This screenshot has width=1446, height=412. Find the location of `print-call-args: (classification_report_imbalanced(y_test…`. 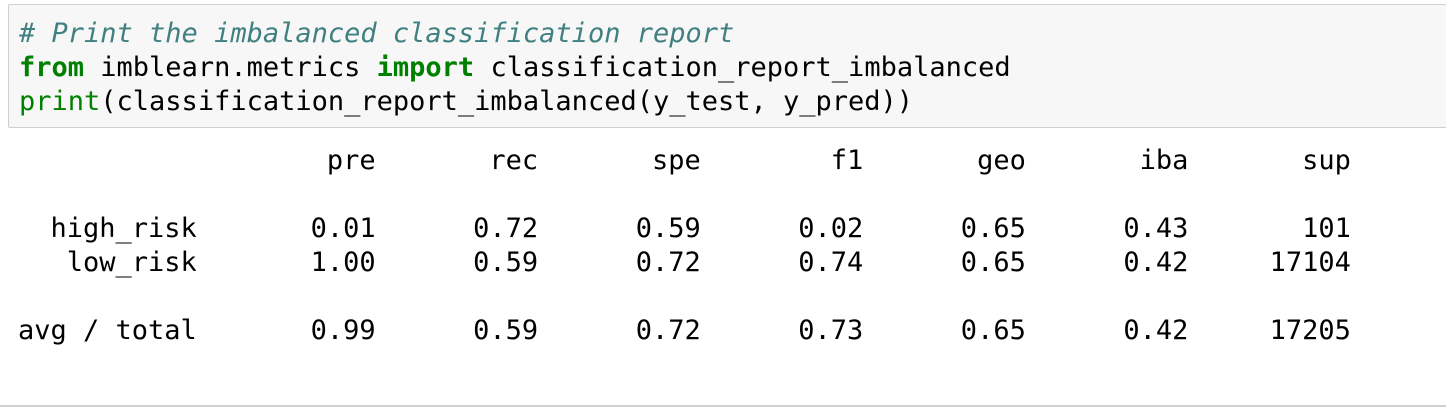

print-call-args: (classification_report_imbalanced(y_test… is located at coordinates (507, 101).